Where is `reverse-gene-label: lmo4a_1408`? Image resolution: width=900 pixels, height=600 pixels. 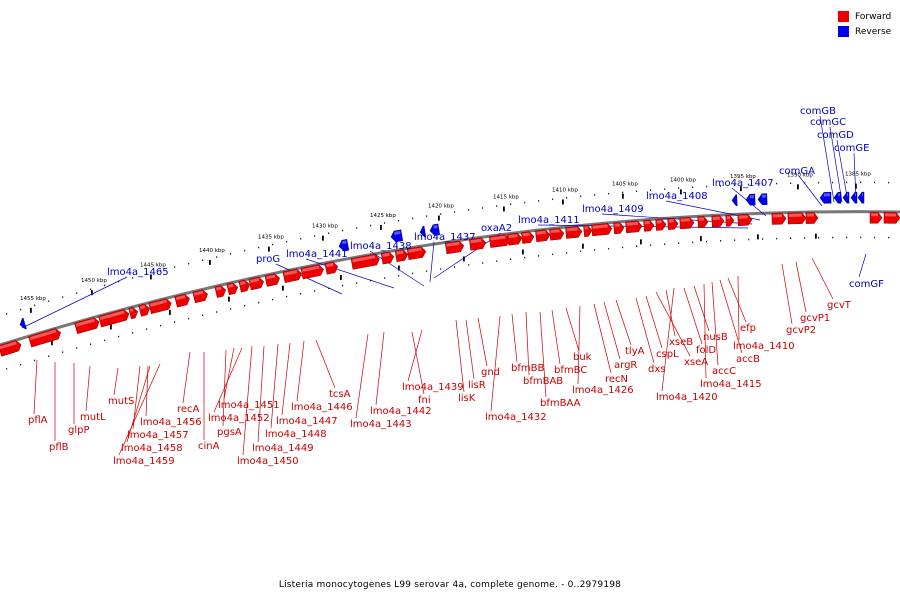 reverse-gene-label: lmo4a_1408 is located at coordinates (677, 196).